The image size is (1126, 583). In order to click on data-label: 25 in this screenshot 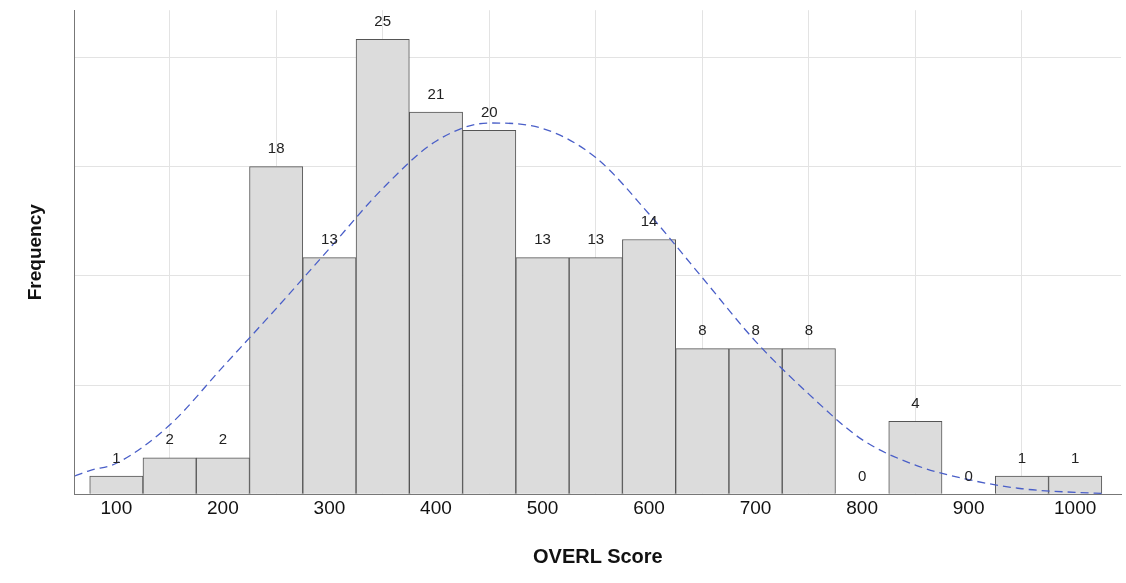, I will do `click(383, 20)`.